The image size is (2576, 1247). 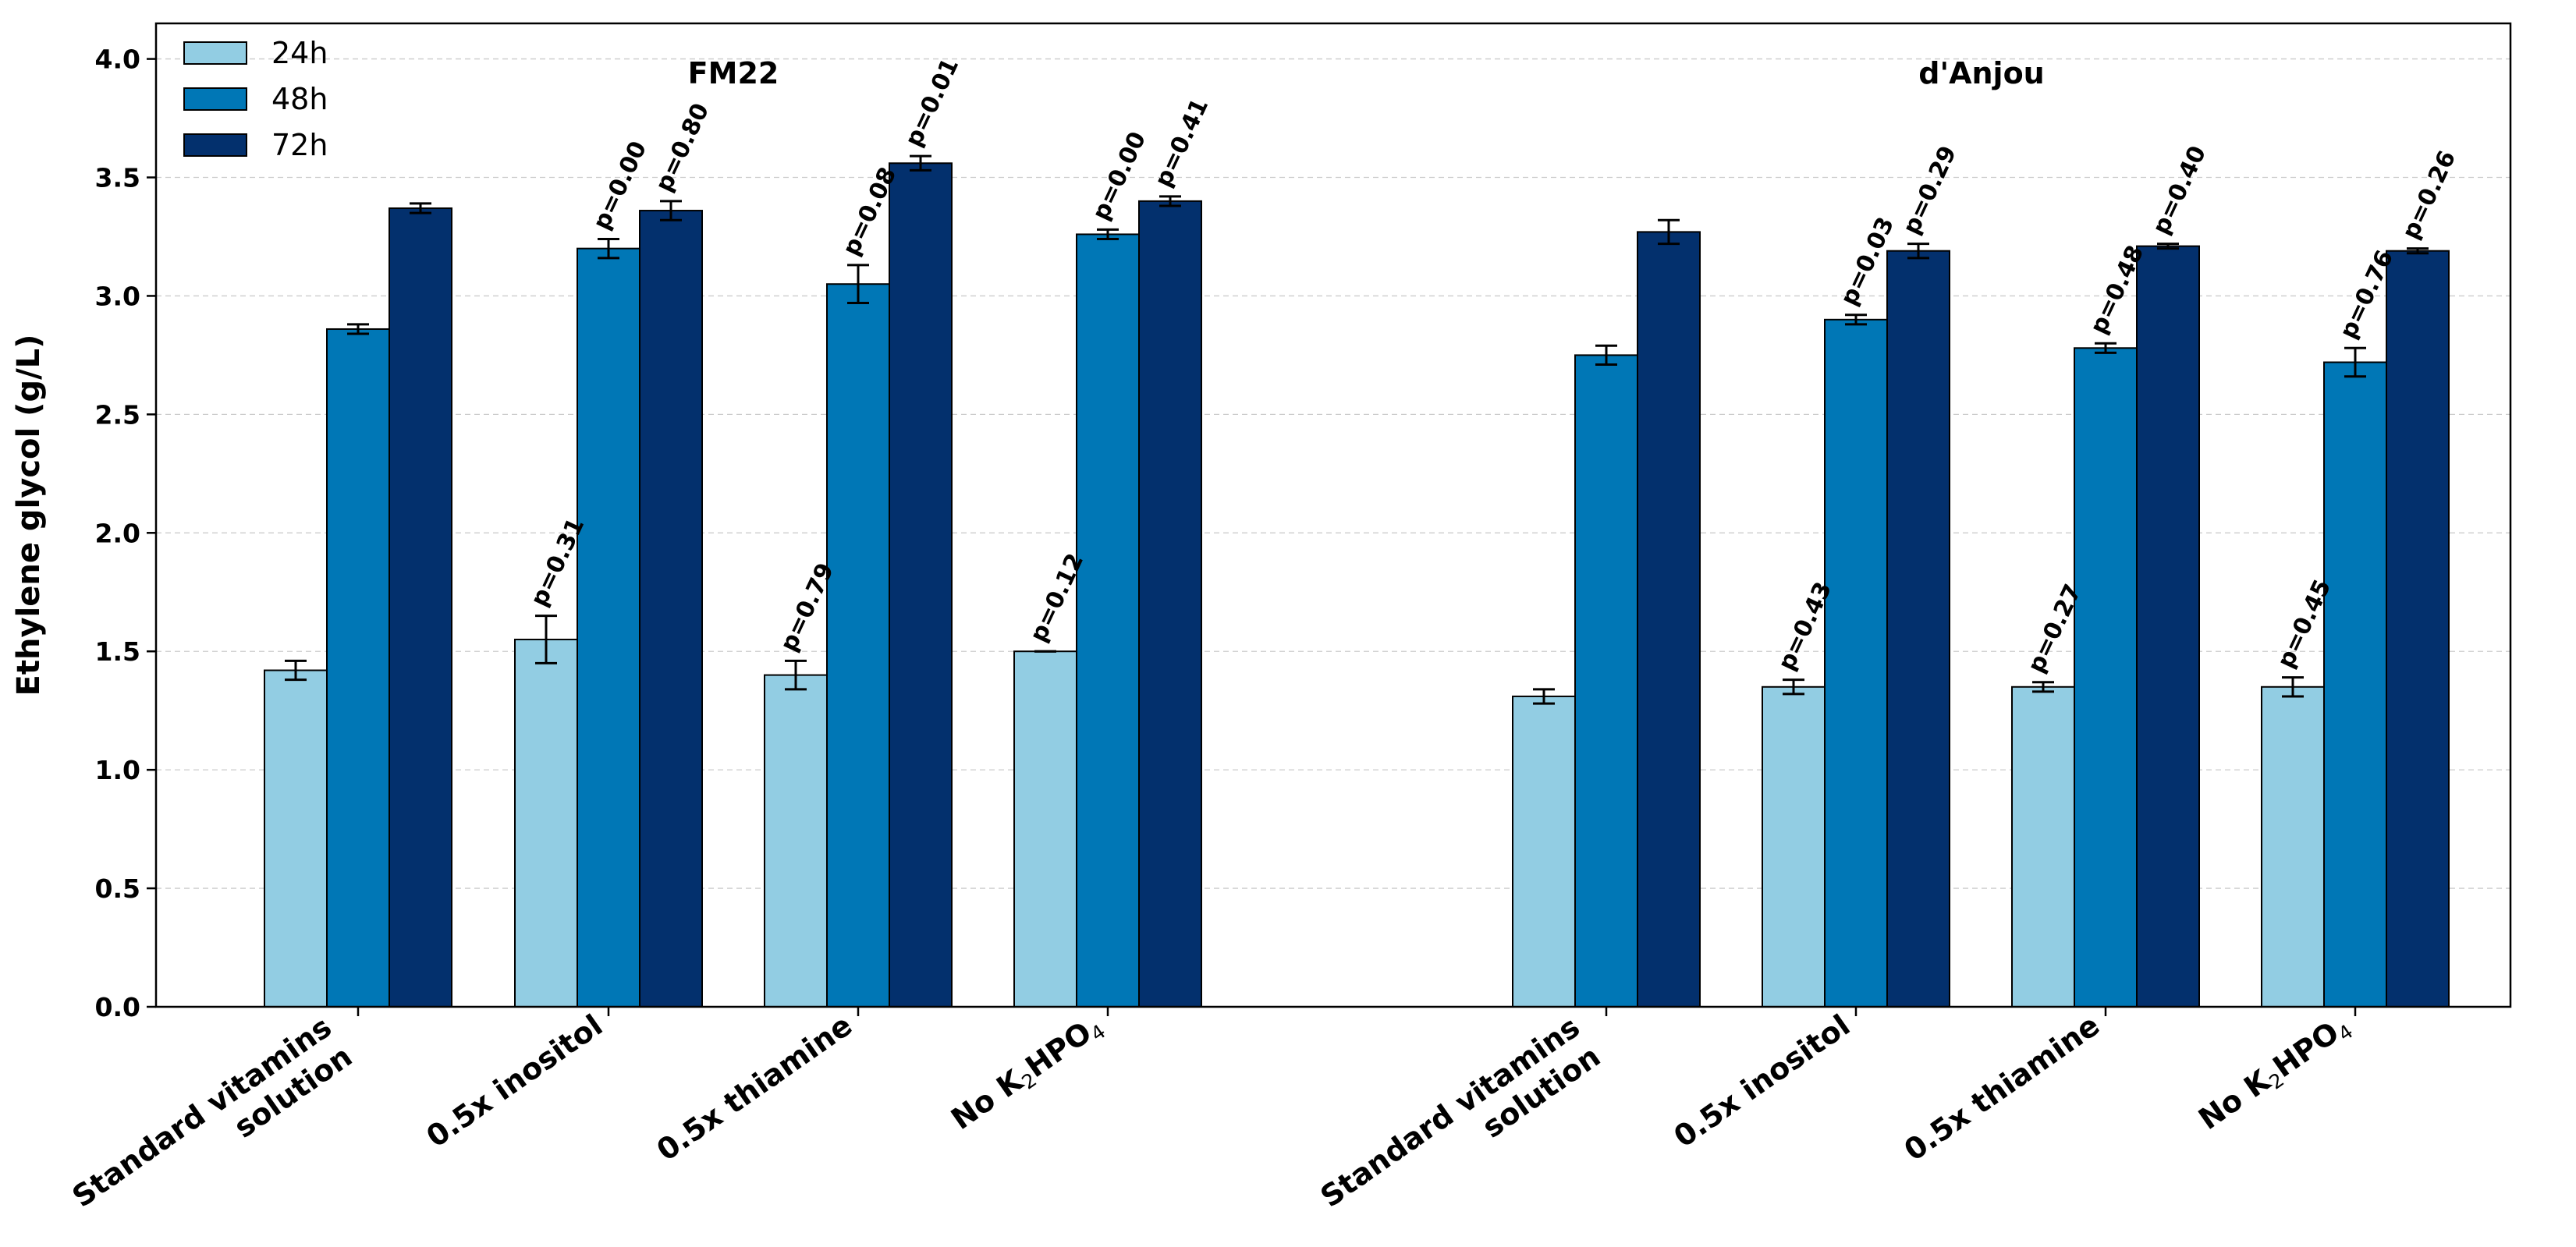 What do you see at coordinates (117, 533) in the screenshot?
I see `y-tick-label: 2.0` at bounding box center [117, 533].